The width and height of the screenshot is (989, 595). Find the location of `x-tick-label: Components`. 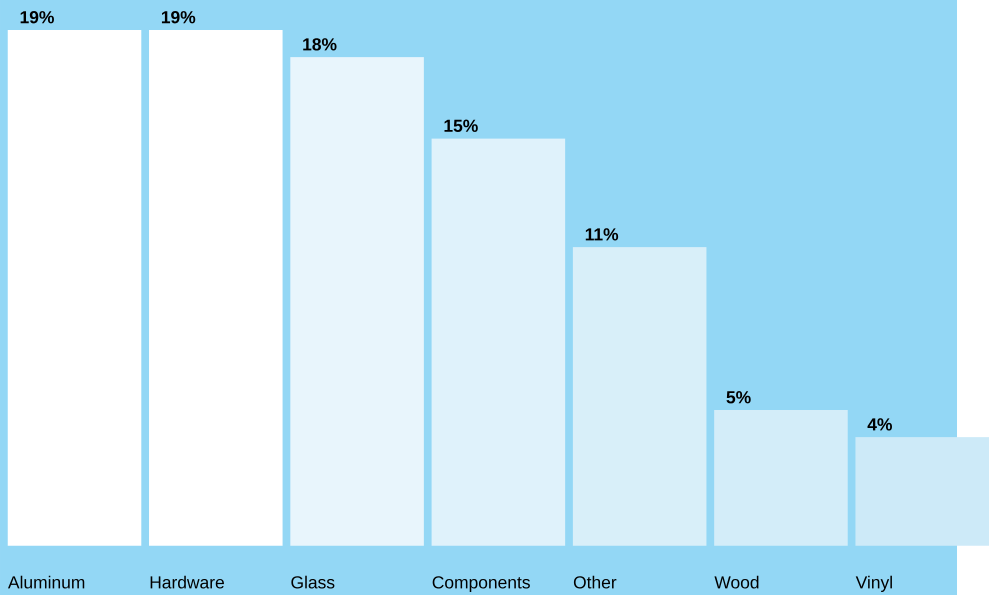

x-tick-label: Components is located at coordinates (481, 584).